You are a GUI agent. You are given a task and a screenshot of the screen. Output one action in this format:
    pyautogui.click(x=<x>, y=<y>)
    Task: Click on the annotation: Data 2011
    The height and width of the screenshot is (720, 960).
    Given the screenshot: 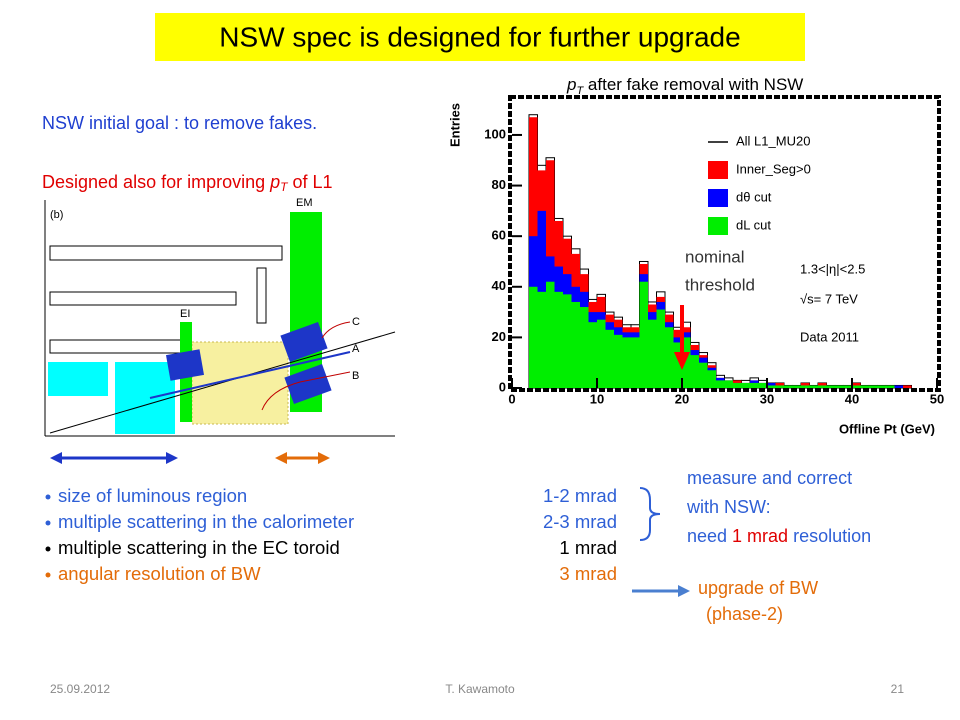 What is the action you would take?
    pyautogui.click(x=829, y=336)
    